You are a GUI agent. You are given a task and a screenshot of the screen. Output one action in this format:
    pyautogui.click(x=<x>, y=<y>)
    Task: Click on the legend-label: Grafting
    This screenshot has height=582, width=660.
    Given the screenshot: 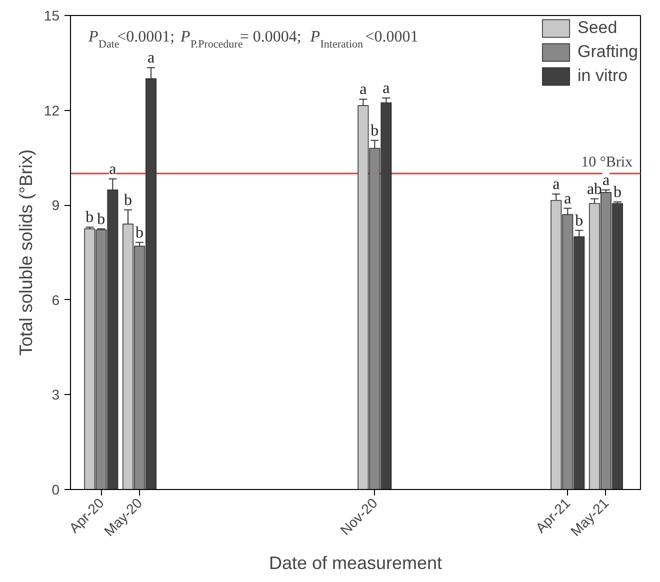 What is the action you would take?
    pyautogui.click(x=608, y=52)
    